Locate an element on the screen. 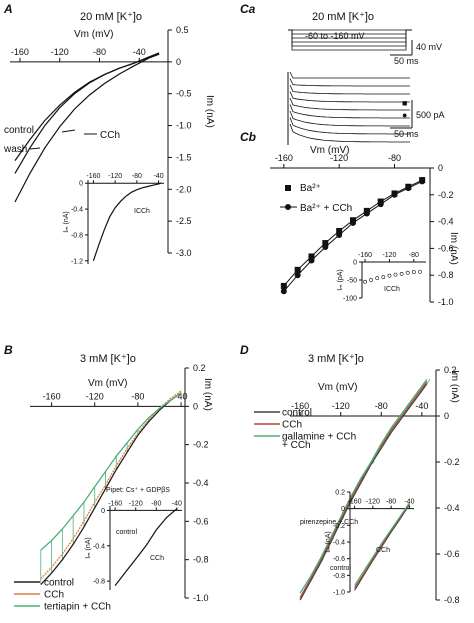 This screenshot has height=623, width=474. marker-square: ■ is located at coordinates (404, 103).